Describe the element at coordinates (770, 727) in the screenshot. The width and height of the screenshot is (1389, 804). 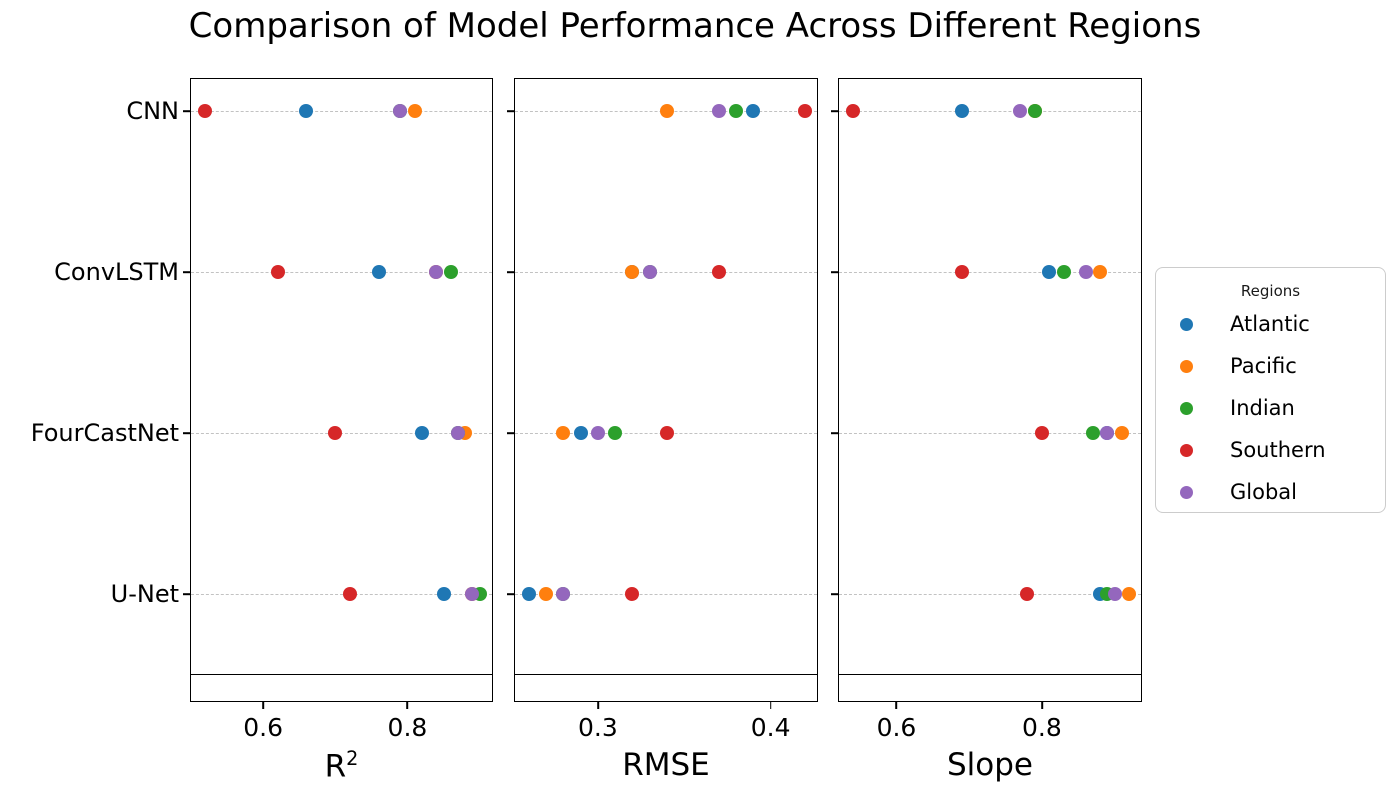
I see `x-tick-label: 0.4` at that location.